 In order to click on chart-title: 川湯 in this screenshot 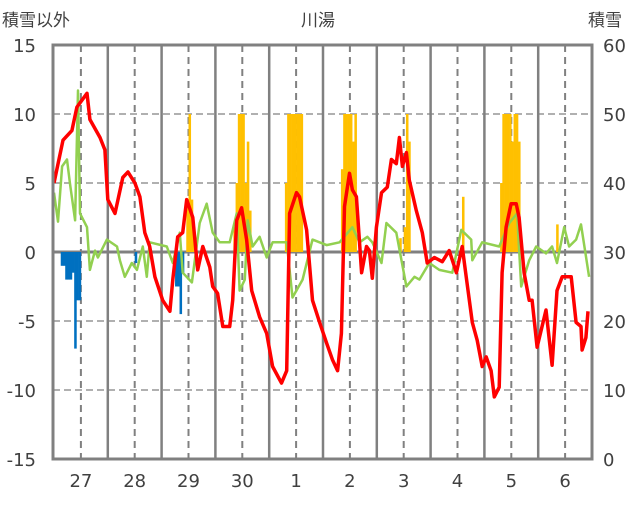, I will do `click(318, 21)`.